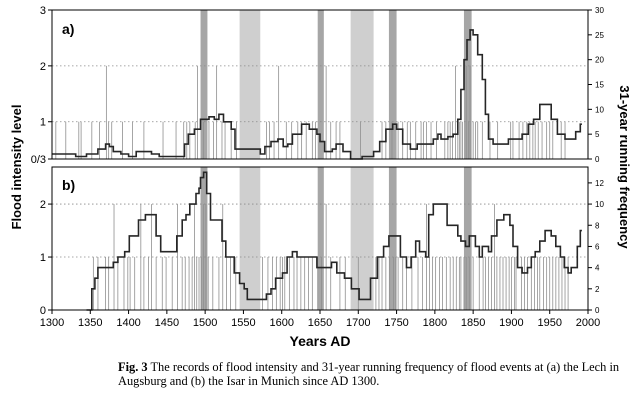 This screenshot has height=401, width=640. Describe the element at coordinates (128, 323) in the screenshot. I see `x-tick-label: 1400` at that location.